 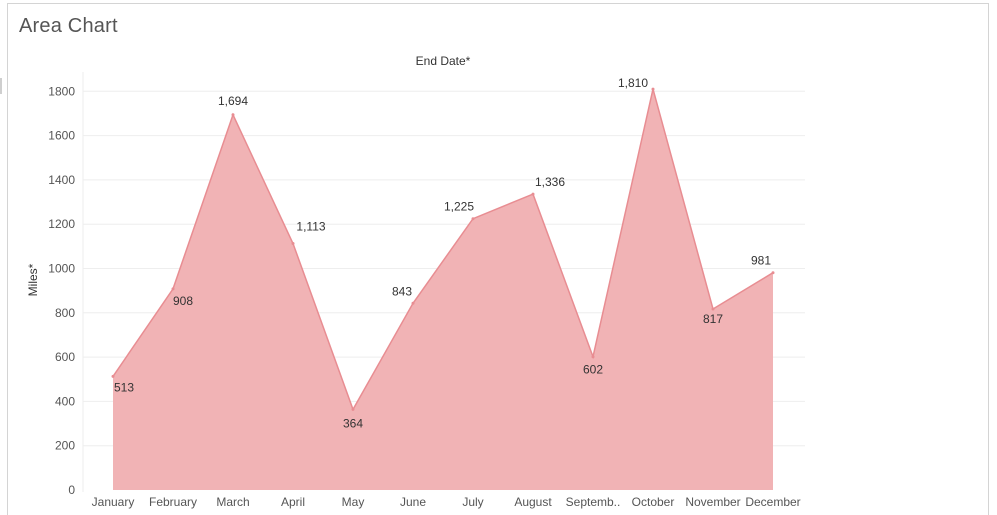 I want to click on x-tick-label: August, so click(x=533, y=502).